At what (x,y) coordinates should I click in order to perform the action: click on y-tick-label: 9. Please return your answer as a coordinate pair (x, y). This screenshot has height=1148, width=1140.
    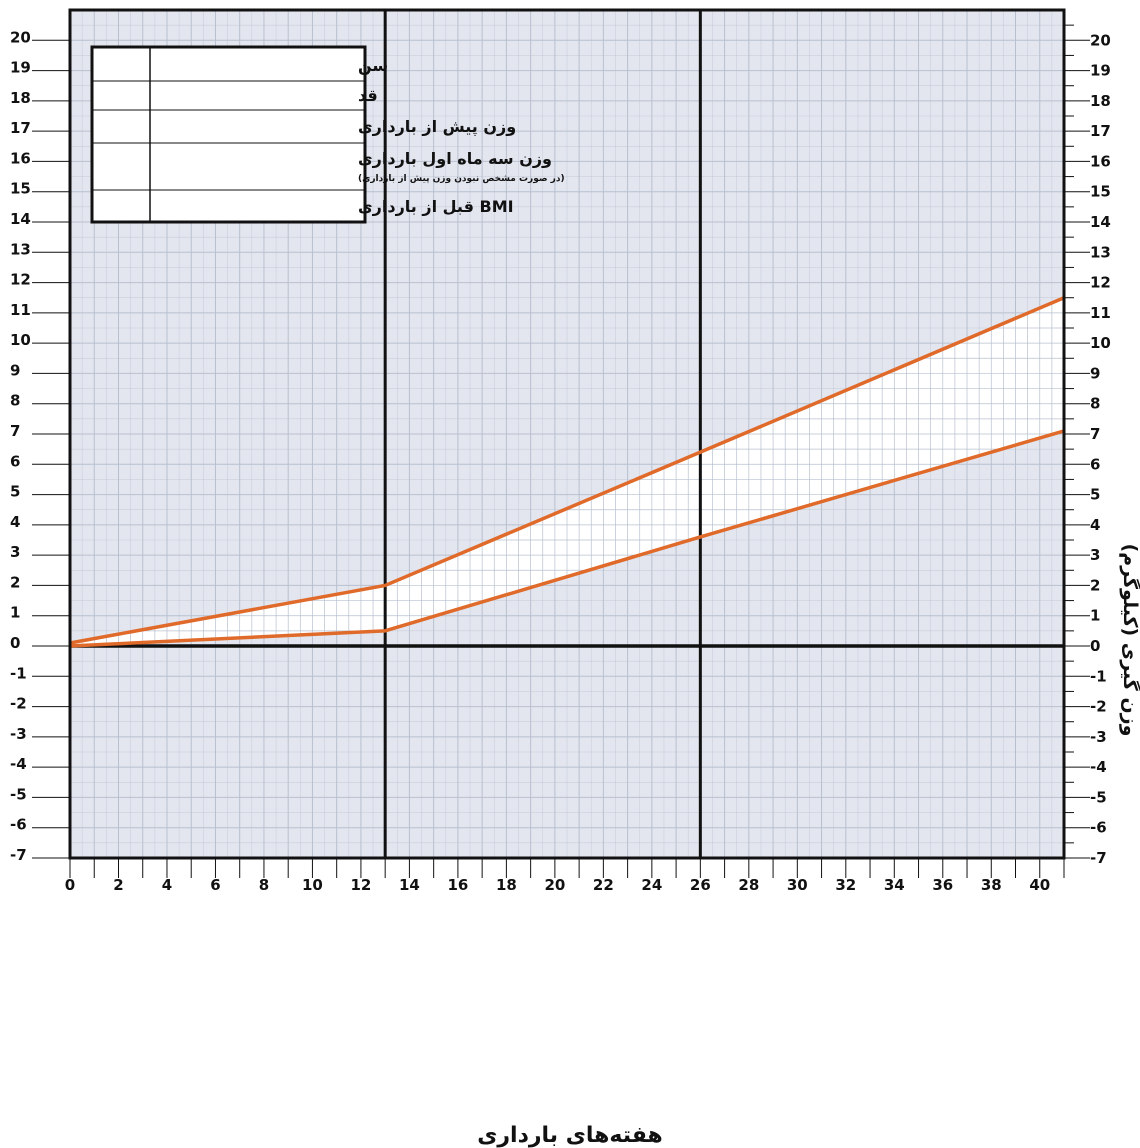
    Looking at the image, I should click on (15, 370).